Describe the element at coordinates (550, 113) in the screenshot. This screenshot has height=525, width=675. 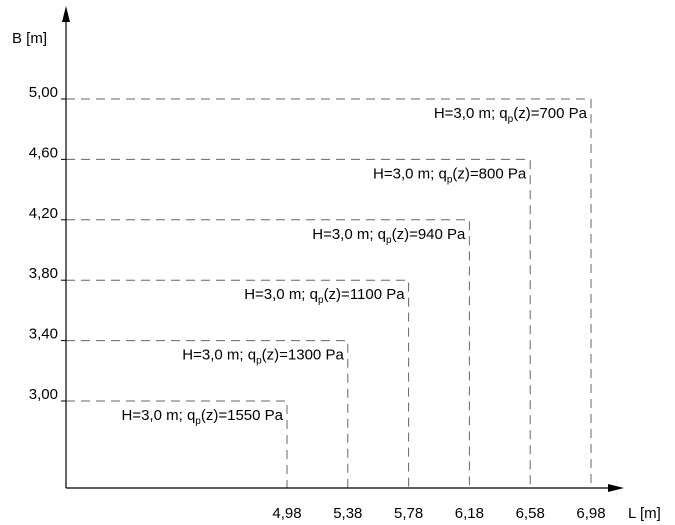
I see `boundary-label-post: (z)=700 Pa` at that location.